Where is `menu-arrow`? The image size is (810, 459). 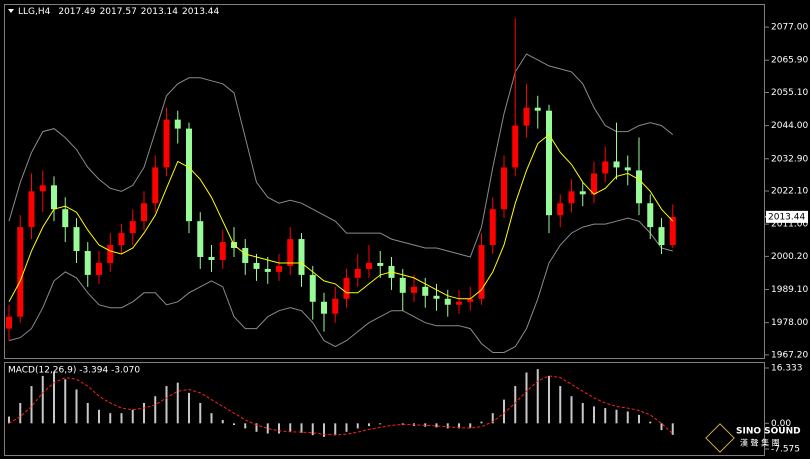 menu-arrow is located at coordinates (11, 11).